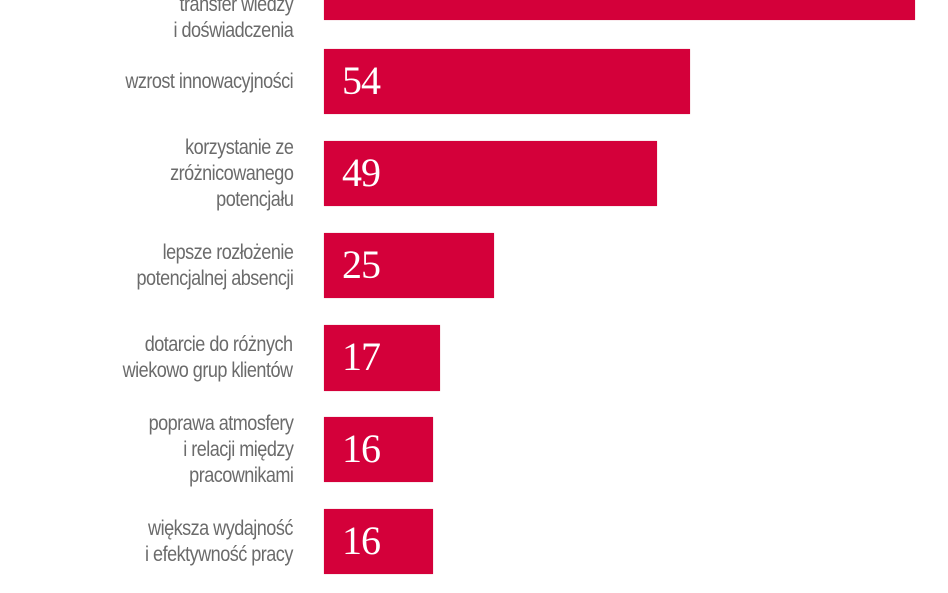 The width and height of the screenshot is (948, 593). I want to click on category-label-line: poprawa atmosfery, so click(220, 423).